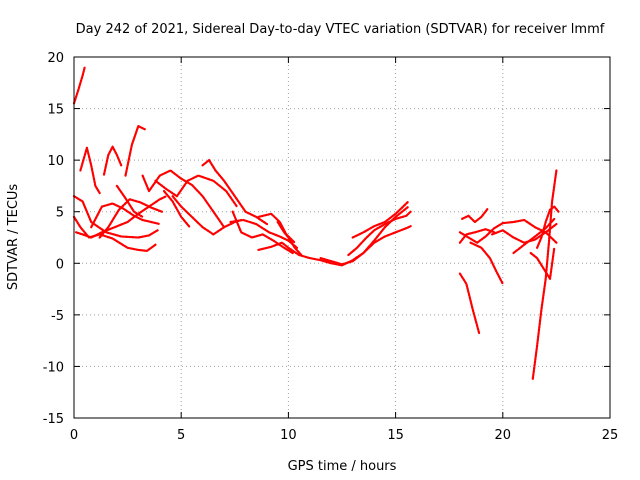 The image size is (640, 480). Describe the element at coordinates (542, 263) in the screenshot. I see `series-s31` at that location.